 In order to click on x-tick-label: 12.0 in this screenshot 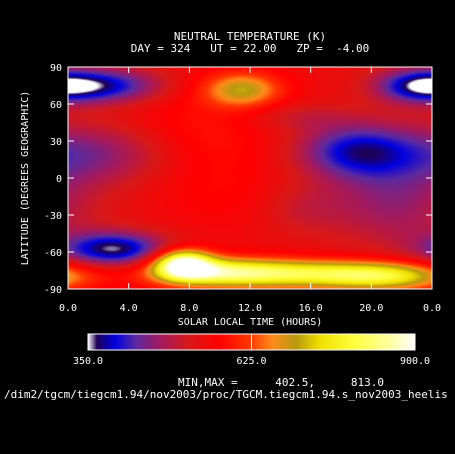, I will do `click(250, 308)`.